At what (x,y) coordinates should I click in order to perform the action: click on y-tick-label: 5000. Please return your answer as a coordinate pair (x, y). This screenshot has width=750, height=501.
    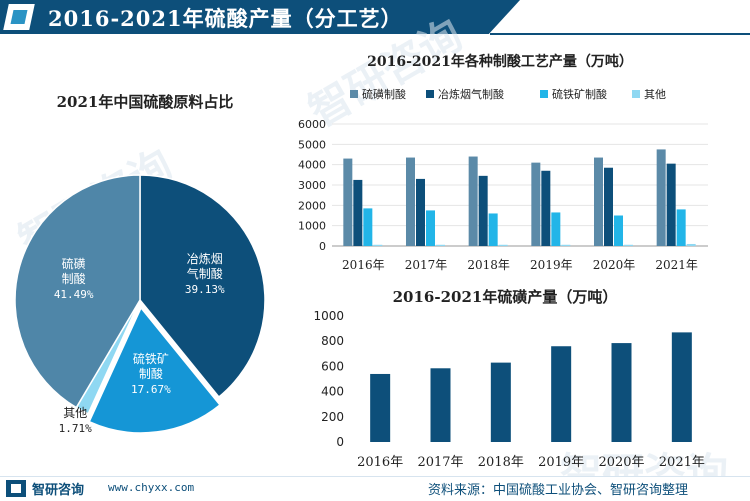
    Looking at the image, I should click on (312, 144).